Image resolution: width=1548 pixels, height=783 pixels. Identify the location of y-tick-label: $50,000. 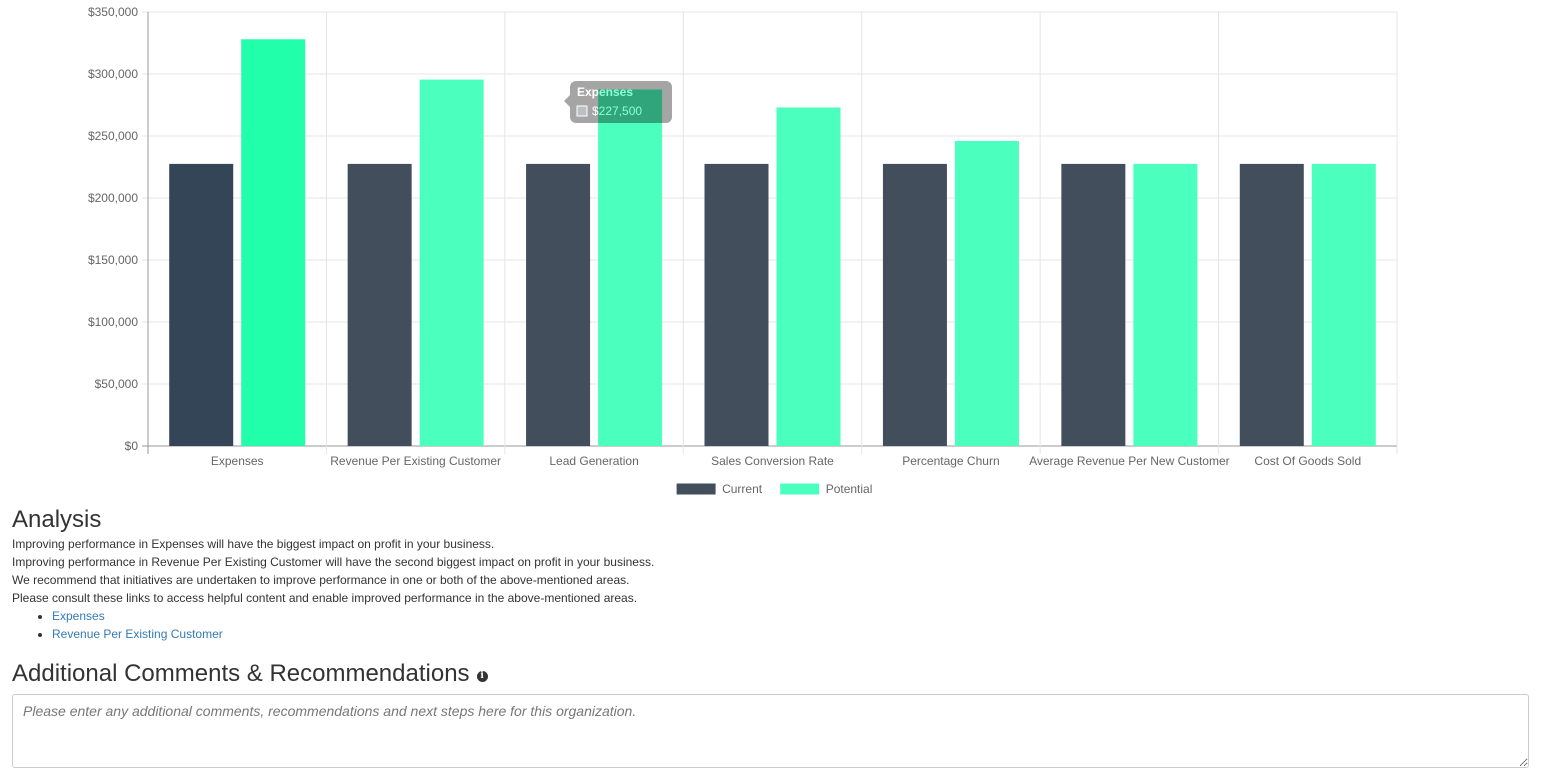
(117, 384).